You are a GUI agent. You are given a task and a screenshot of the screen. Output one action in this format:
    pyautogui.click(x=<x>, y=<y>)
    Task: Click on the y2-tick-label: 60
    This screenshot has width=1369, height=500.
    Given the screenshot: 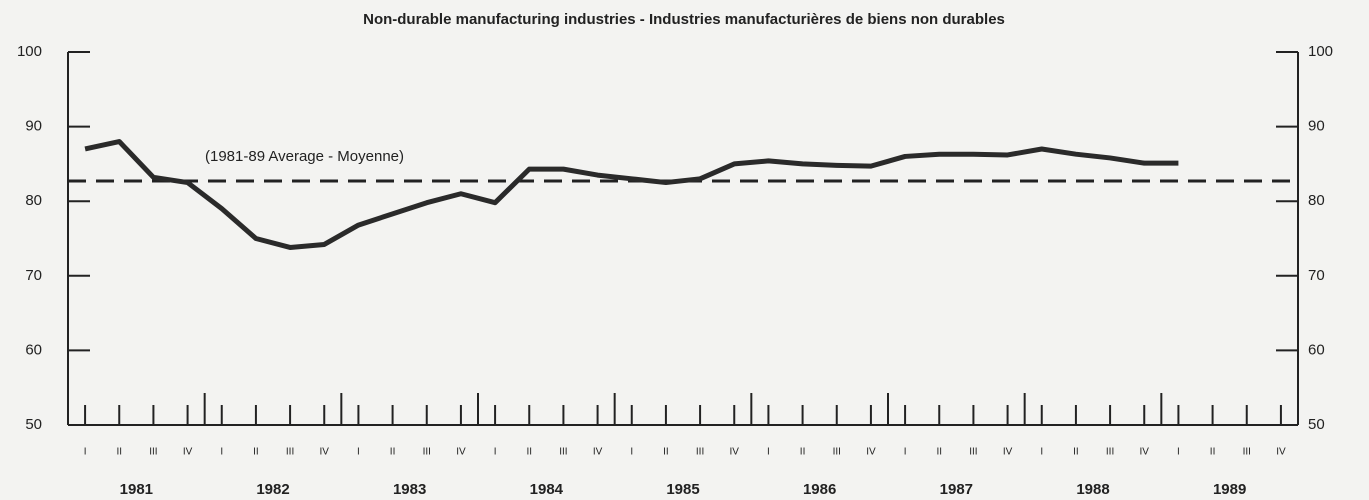 What is the action you would take?
    pyautogui.click(x=1316, y=349)
    